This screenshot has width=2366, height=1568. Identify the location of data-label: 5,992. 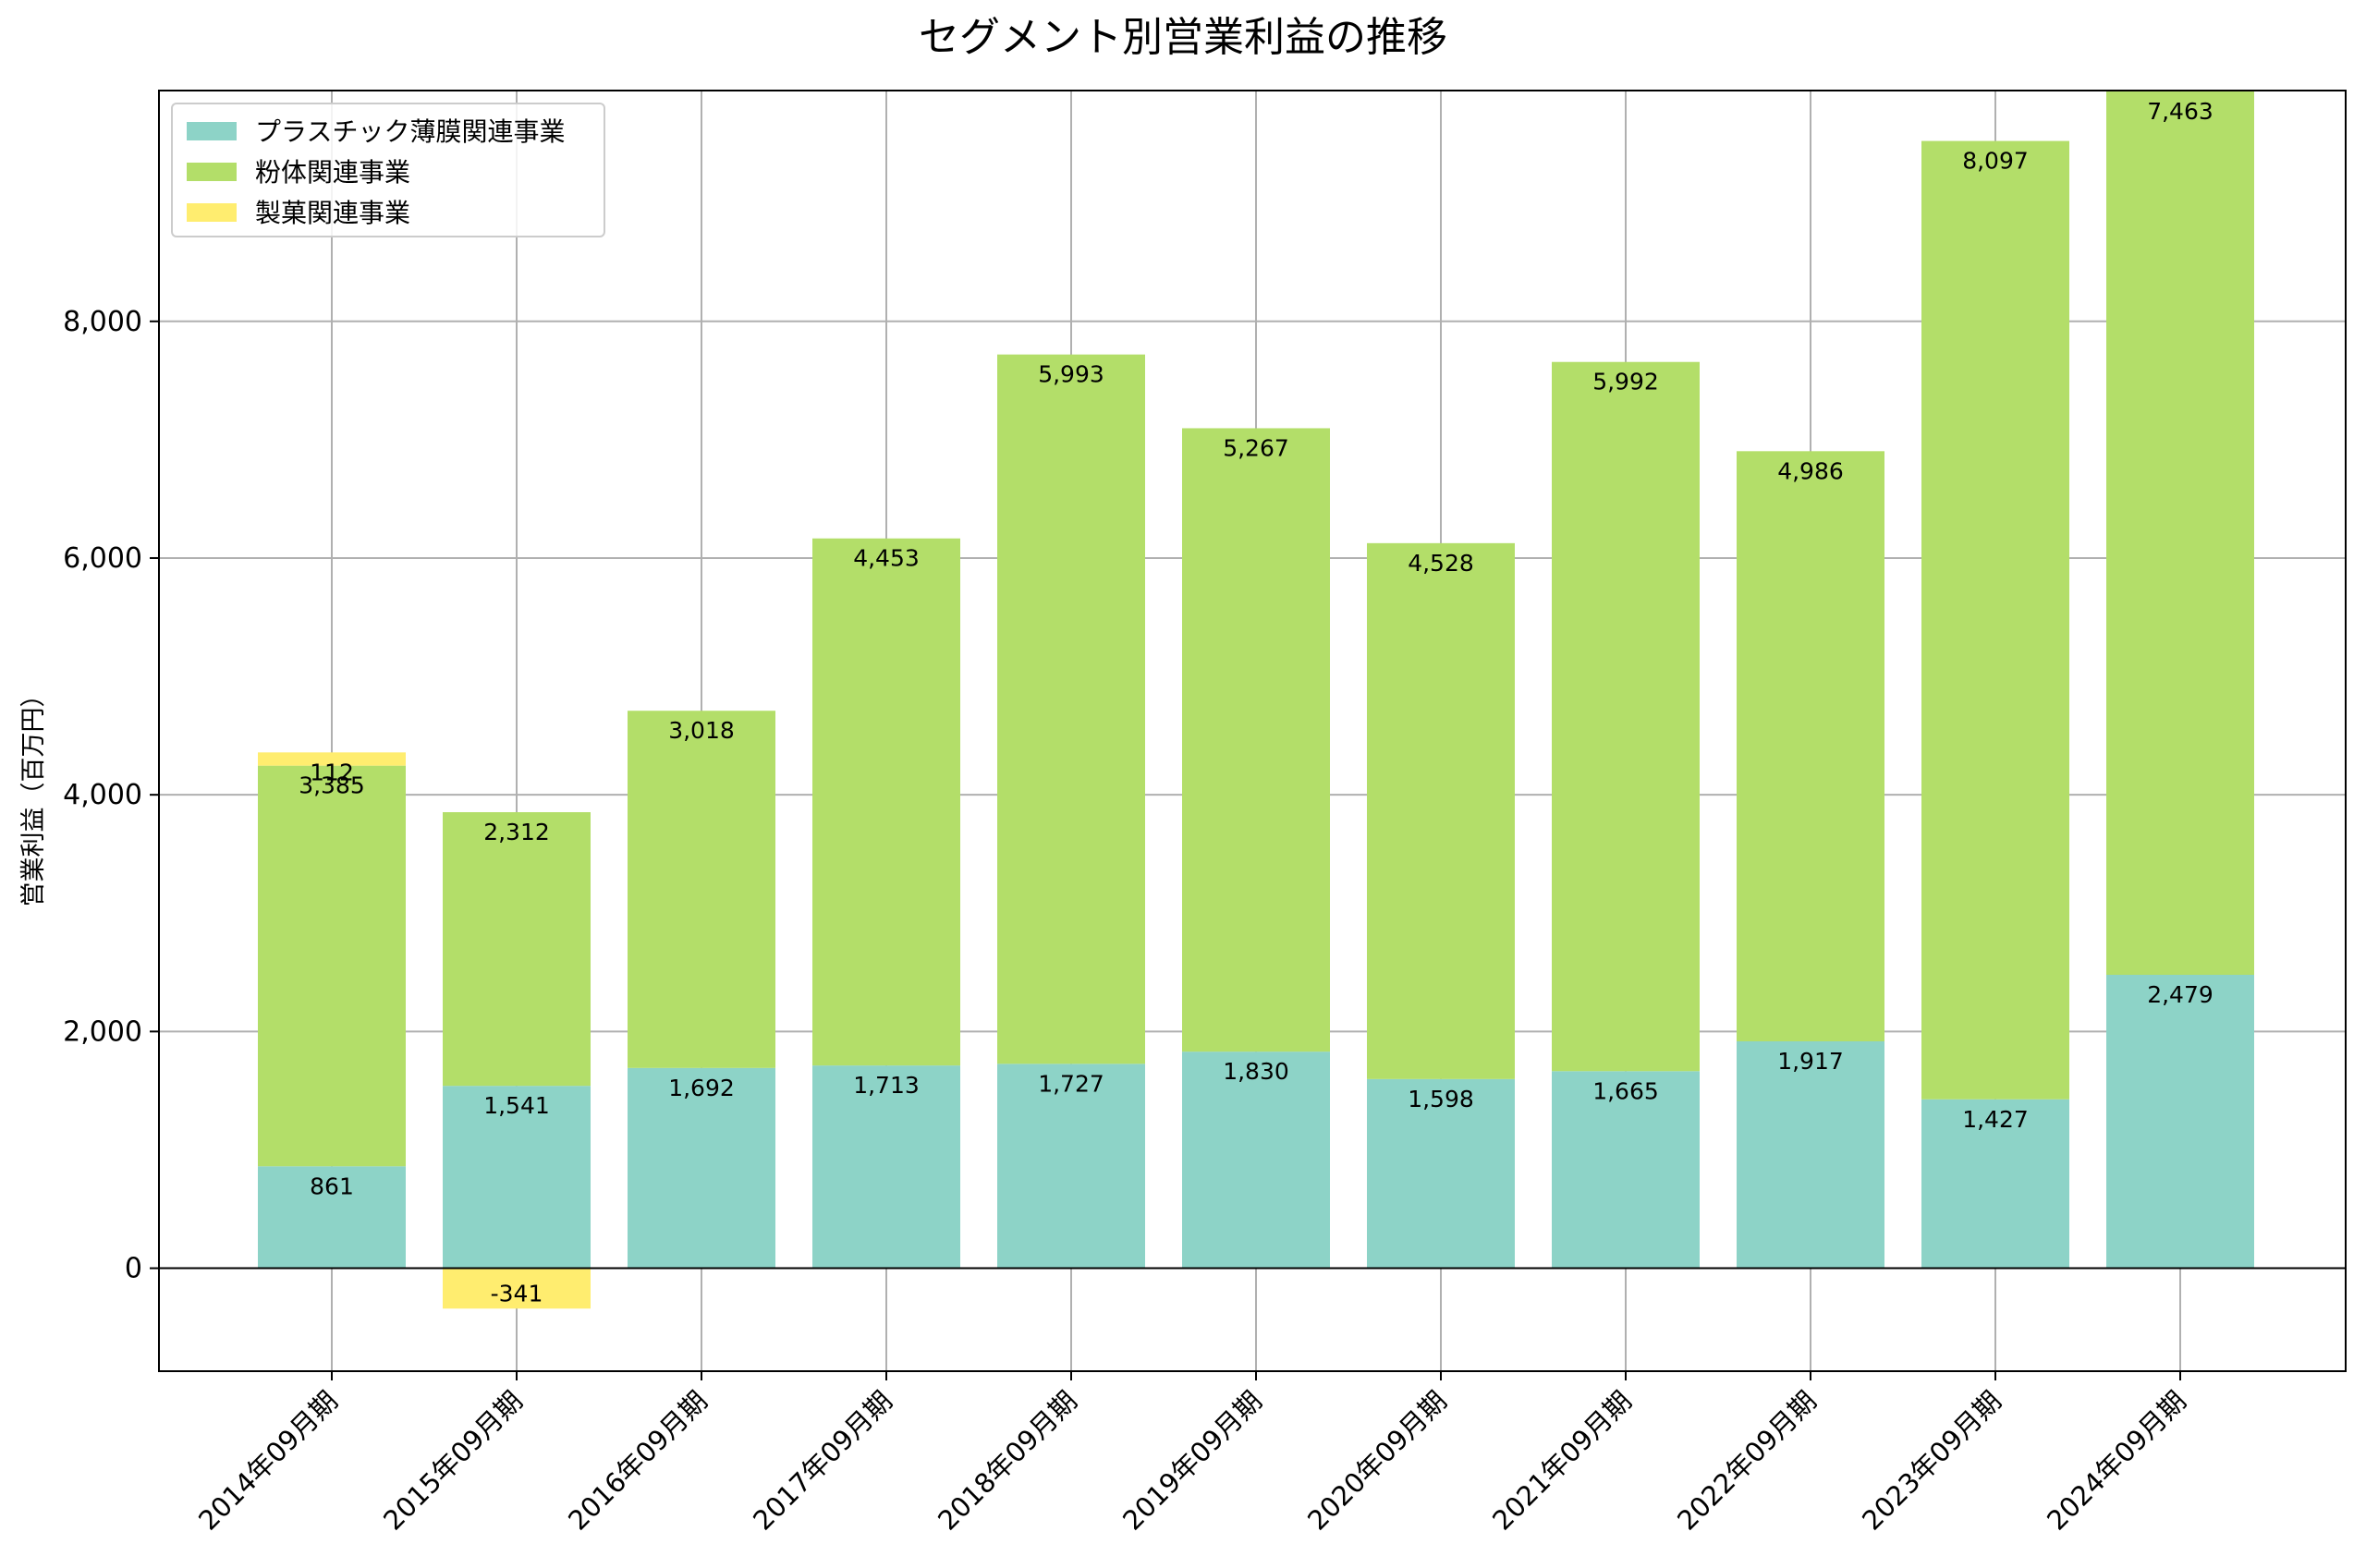
(1626, 382).